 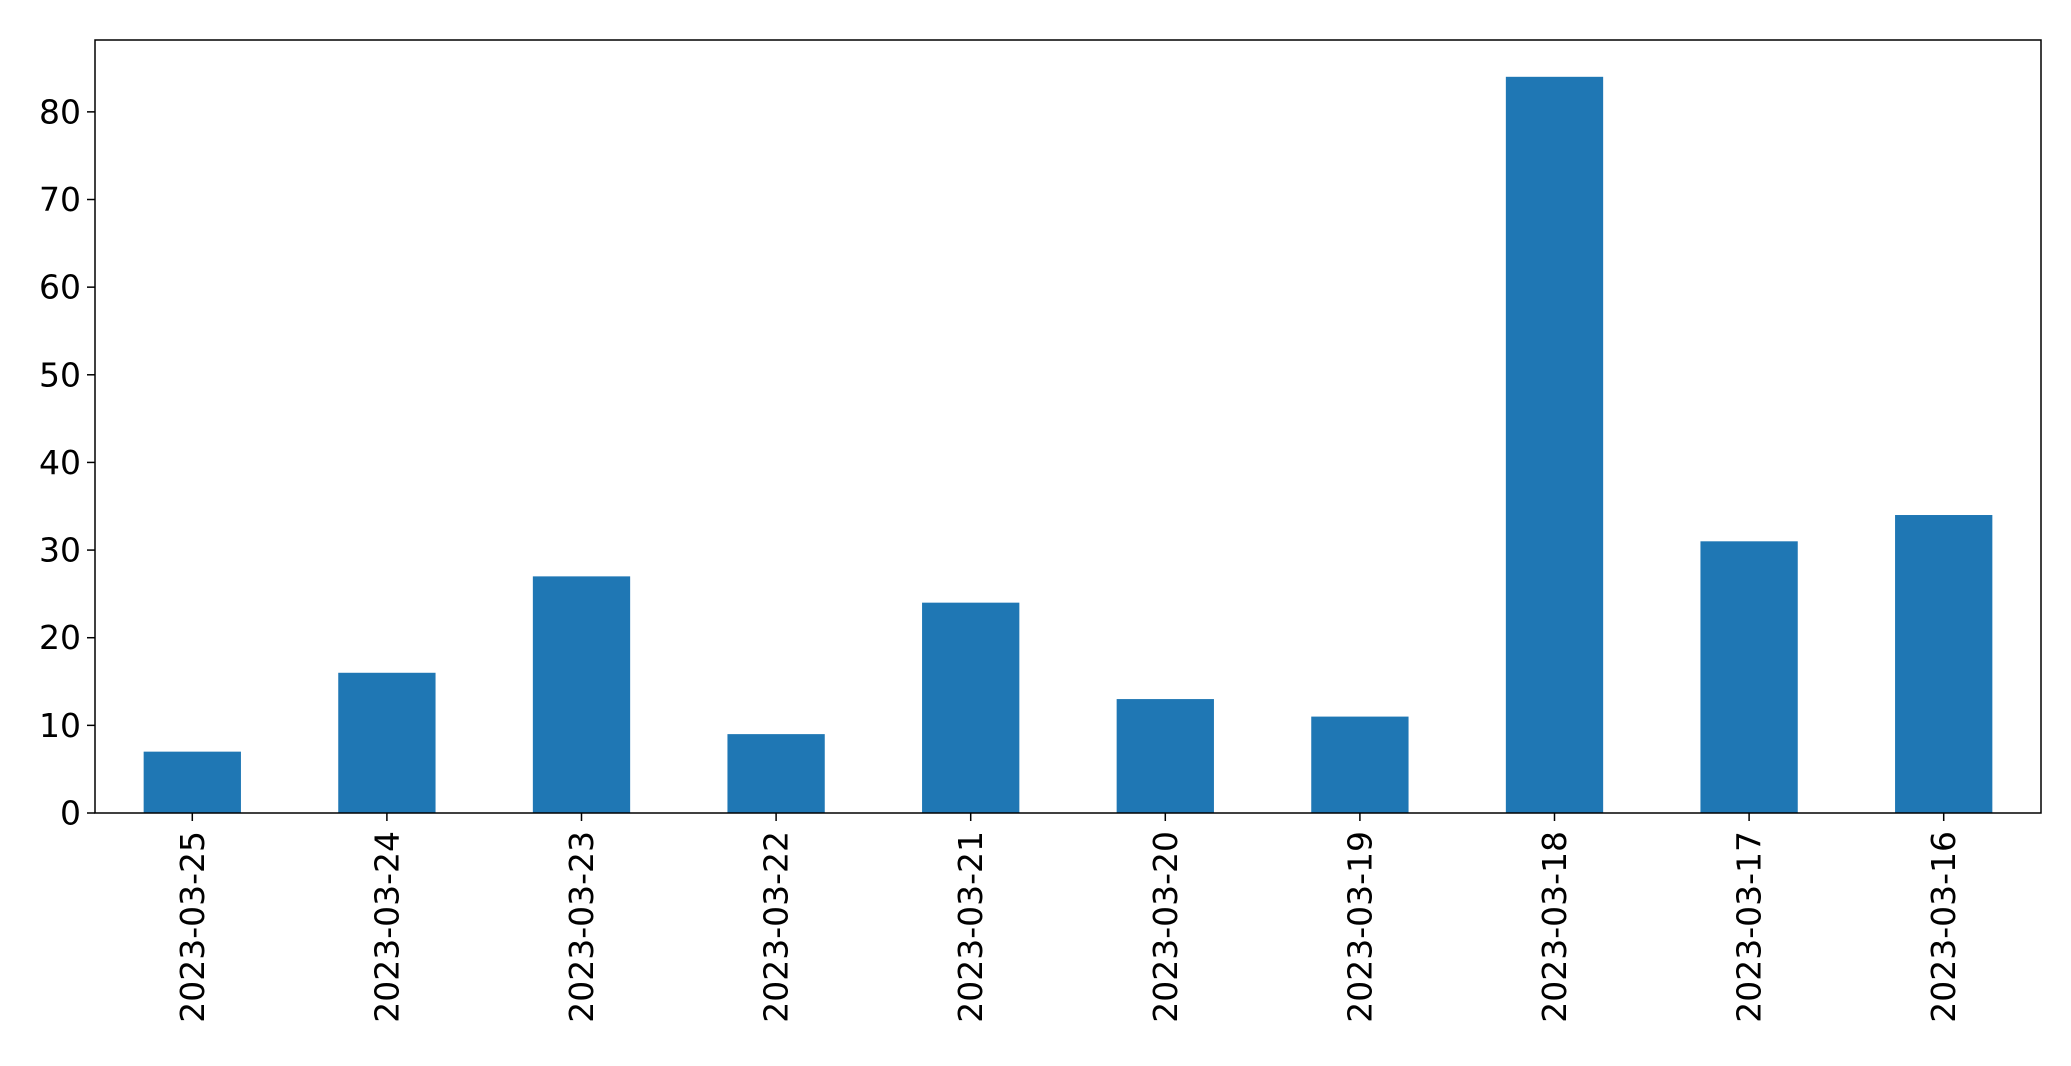 What do you see at coordinates (1749, 927) in the screenshot?
I see `x-tick-label: 2023-03-17` at bounding box center [1749, 927].